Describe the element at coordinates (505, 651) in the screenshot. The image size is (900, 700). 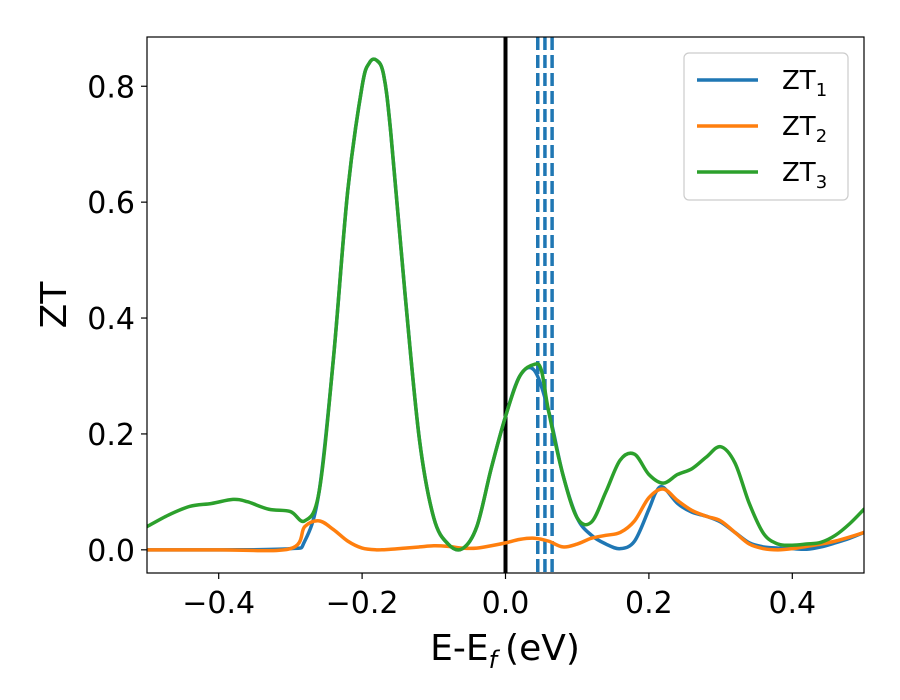
I see `x-axis-title: E-Ef (eV)` at that location.